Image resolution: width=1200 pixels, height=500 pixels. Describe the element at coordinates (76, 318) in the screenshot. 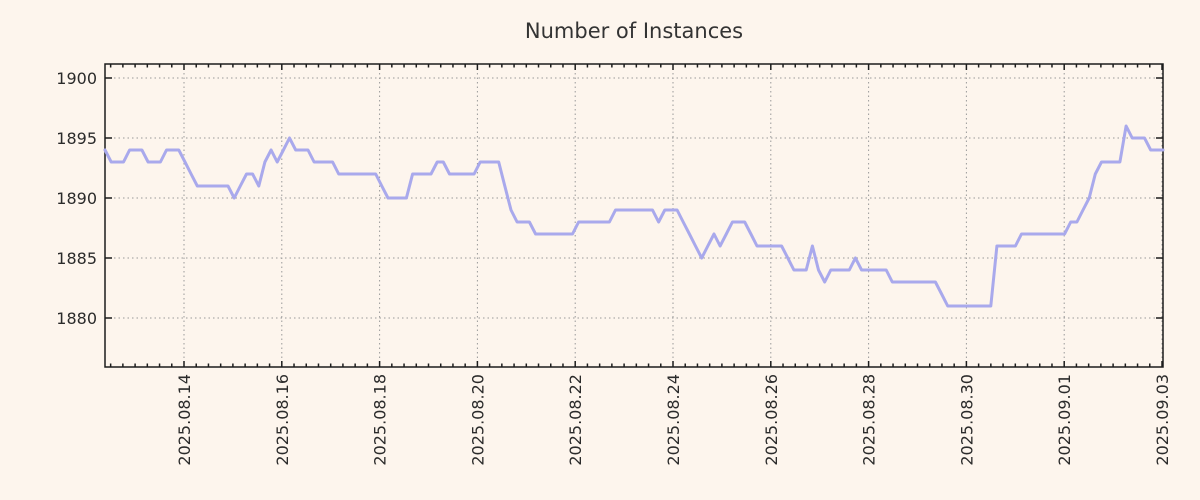

I see `y-axis-tick-label: 1880` at that location.